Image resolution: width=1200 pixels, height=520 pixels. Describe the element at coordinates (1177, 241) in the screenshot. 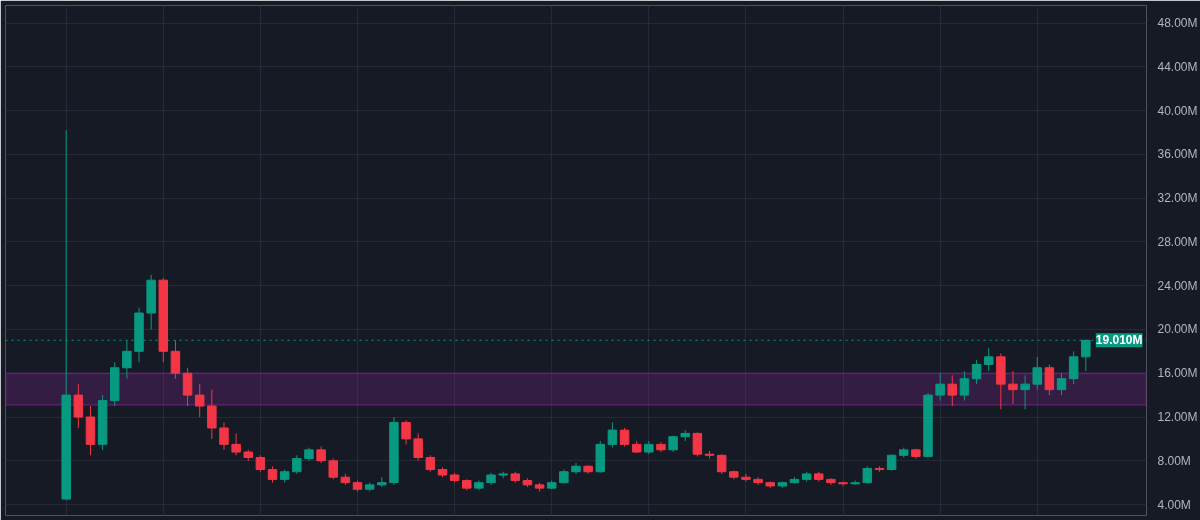

I see `y-tick-label: 28.00M` at that location.